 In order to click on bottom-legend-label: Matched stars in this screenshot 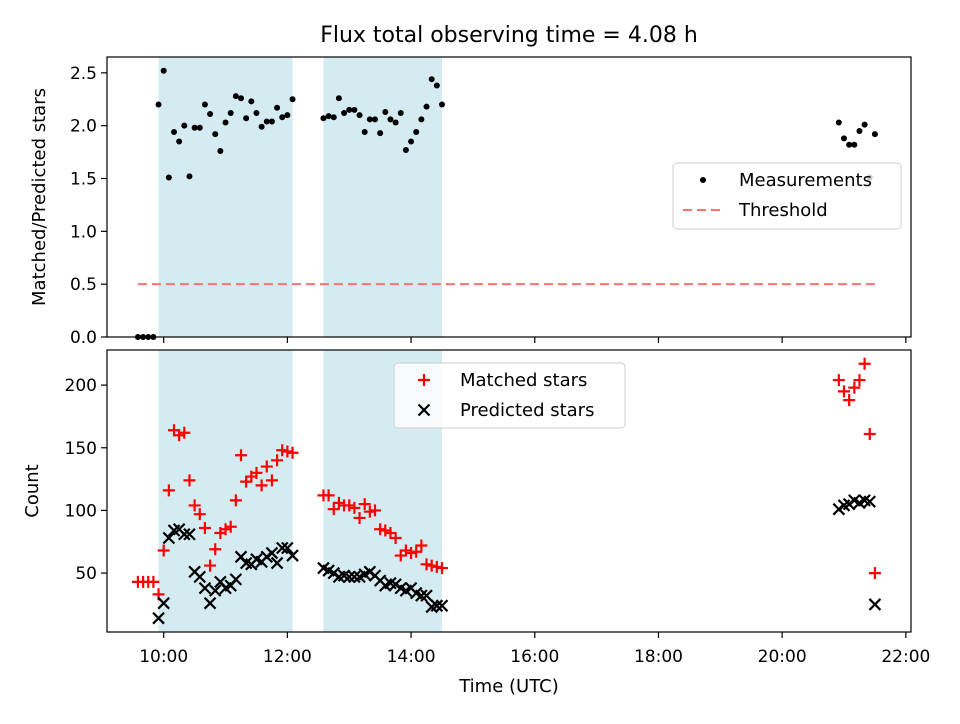, I will do `click(523, 380)`.